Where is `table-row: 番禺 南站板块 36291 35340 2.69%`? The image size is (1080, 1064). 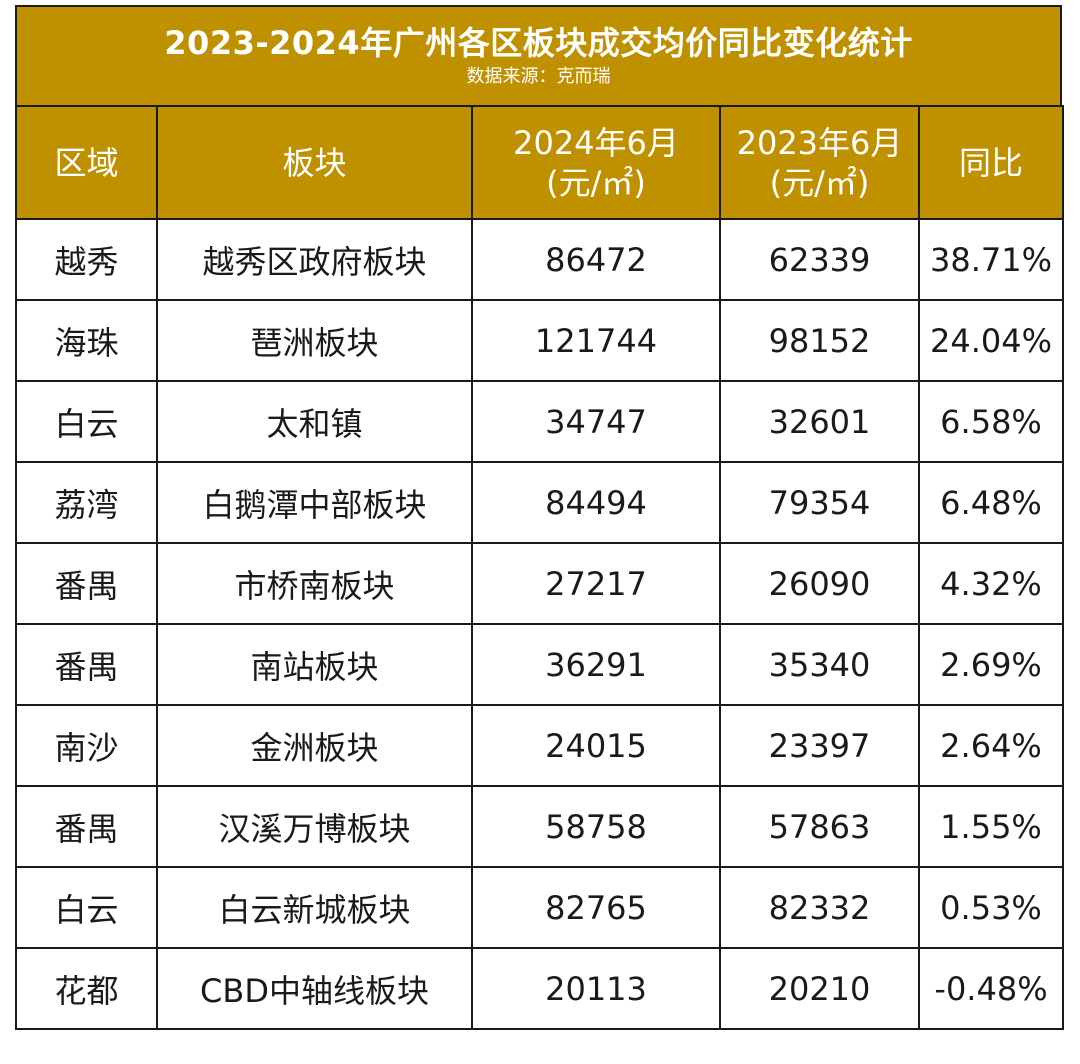 table-row: 番禺 南站板块 36291 35340 2.69% is located at coordinates (539, 664).